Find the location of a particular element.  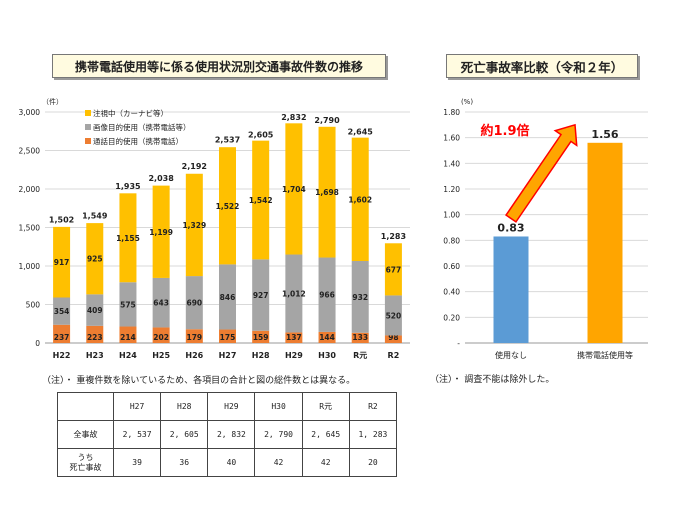

y-tick-label: 2,000 is located at coordinates (30, 189).